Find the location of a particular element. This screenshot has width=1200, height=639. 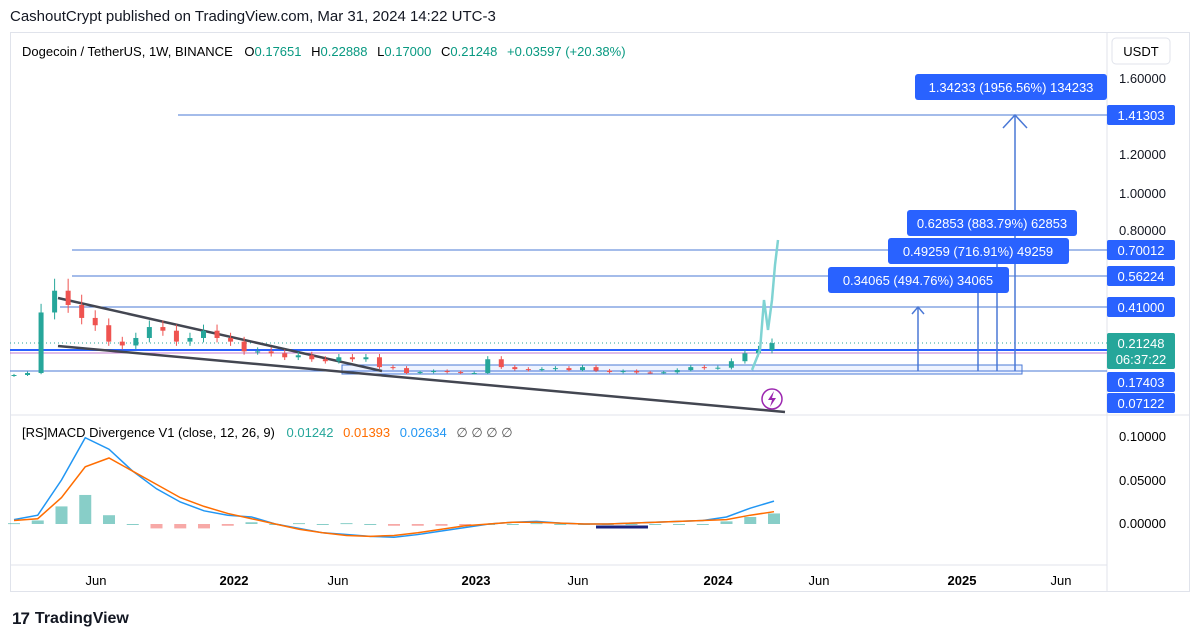

target-label-1: 1.34233 (1956.56%) 134233 is located at coordinates (1011, 87).